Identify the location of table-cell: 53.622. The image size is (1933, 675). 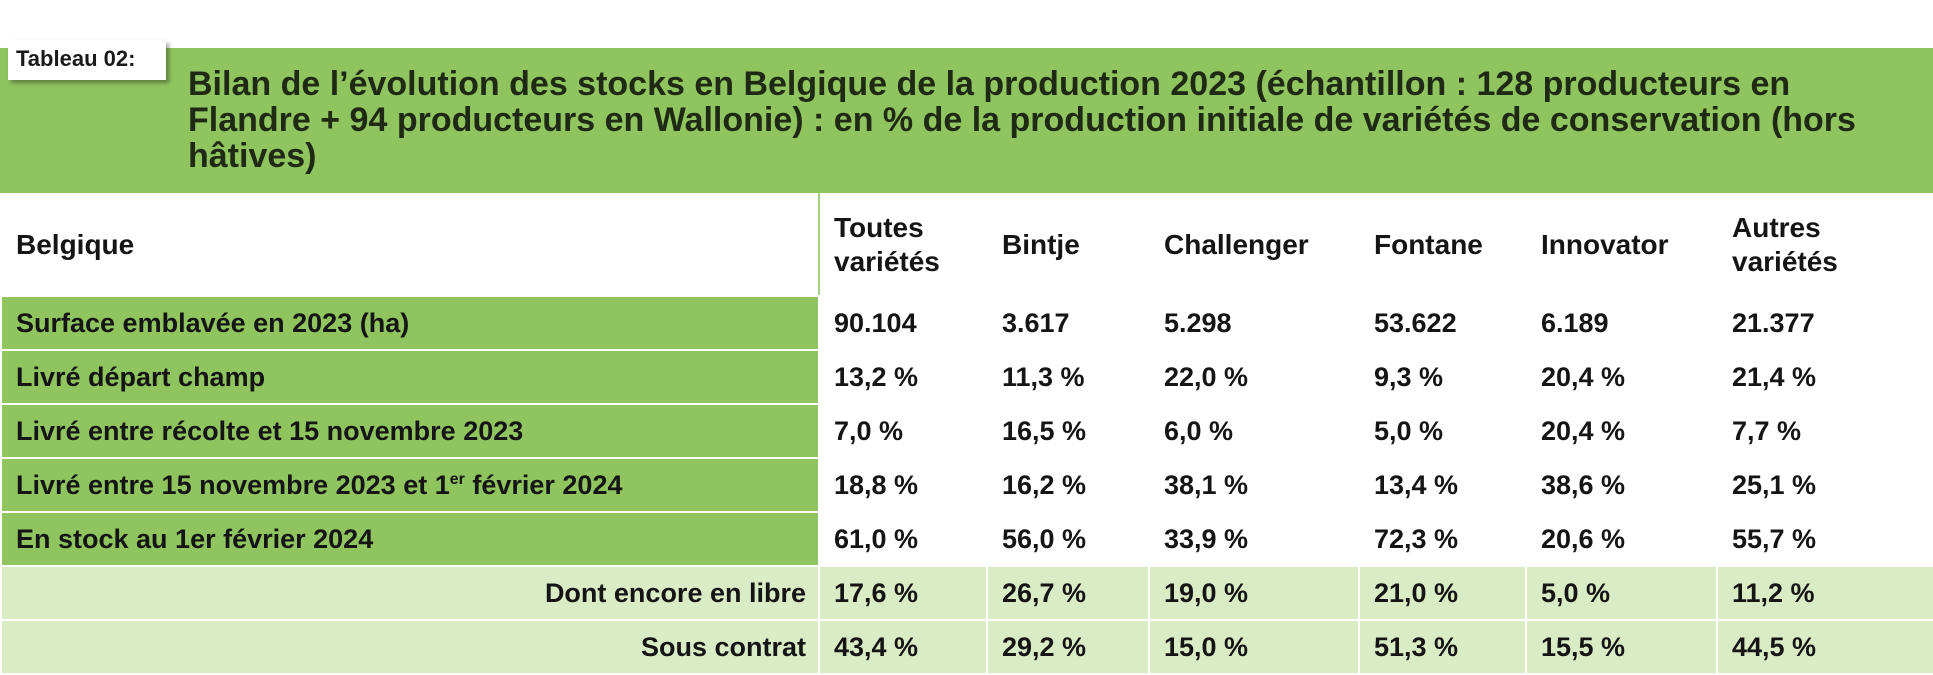
(1442, 323).